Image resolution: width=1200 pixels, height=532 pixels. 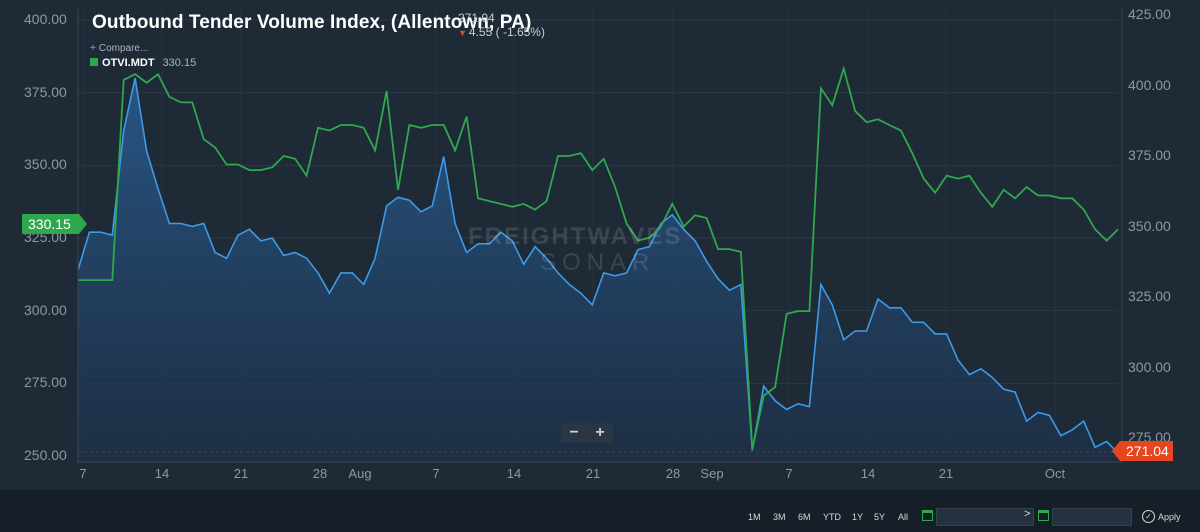 I want to click on y-tick-right: 400.00, so click(x=1149, y=84).